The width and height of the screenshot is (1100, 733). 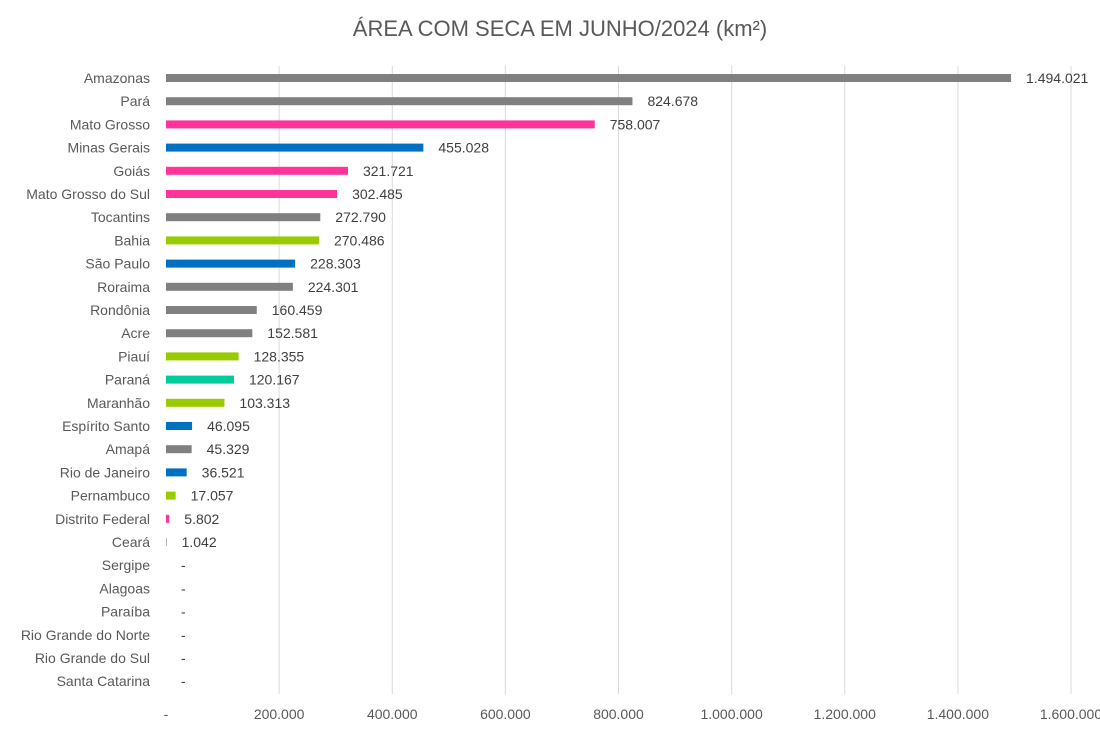 I want to click on x-tick-label: 600.000, so click(x=505, y=714).